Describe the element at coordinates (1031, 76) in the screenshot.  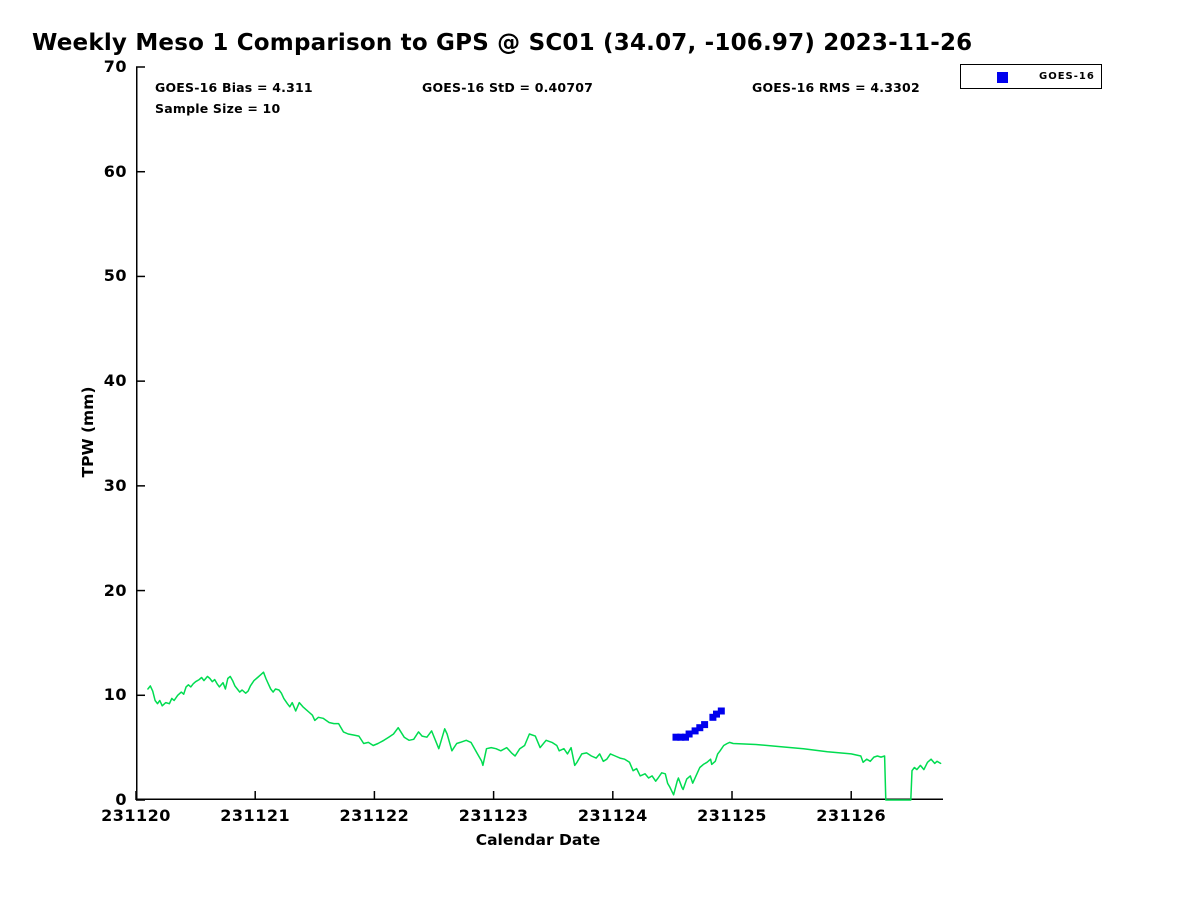
I see `legend-box: GOES-16` at that location.